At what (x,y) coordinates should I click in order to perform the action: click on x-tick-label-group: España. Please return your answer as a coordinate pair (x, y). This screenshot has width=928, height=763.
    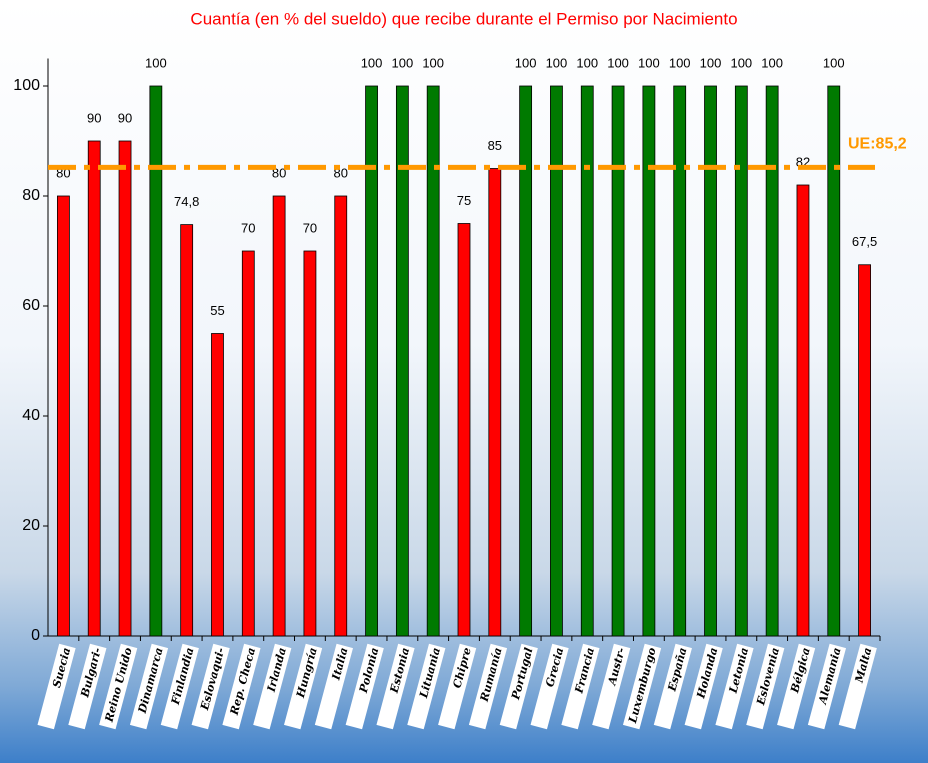
    Looking at the image, I should click on (672, 686).